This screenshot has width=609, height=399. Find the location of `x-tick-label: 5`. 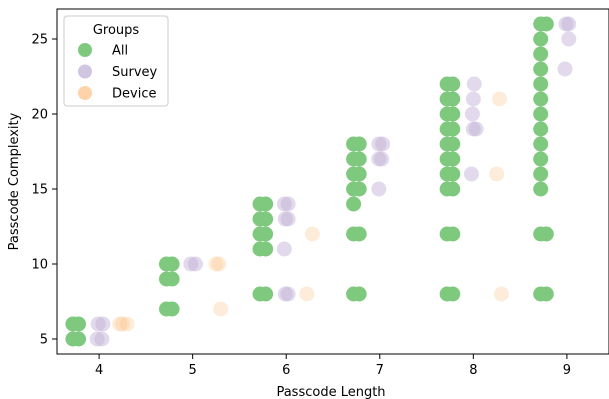

x-tick-label: 5 is located at coordinates (193, 370).